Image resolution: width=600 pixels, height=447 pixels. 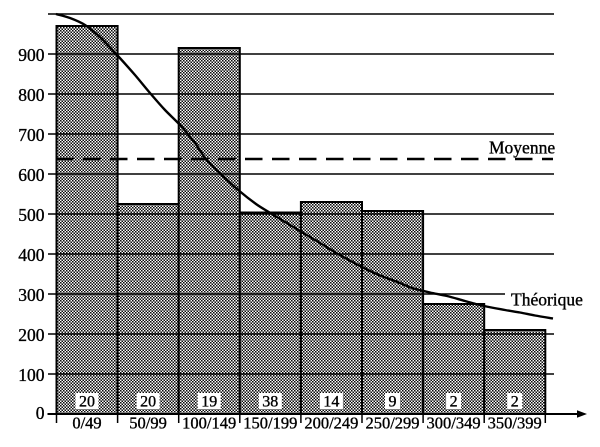 What do you see at coordinates (31, 175) in the screenshot?
I see `svg-text: 600` at bounding box center [31, 175].